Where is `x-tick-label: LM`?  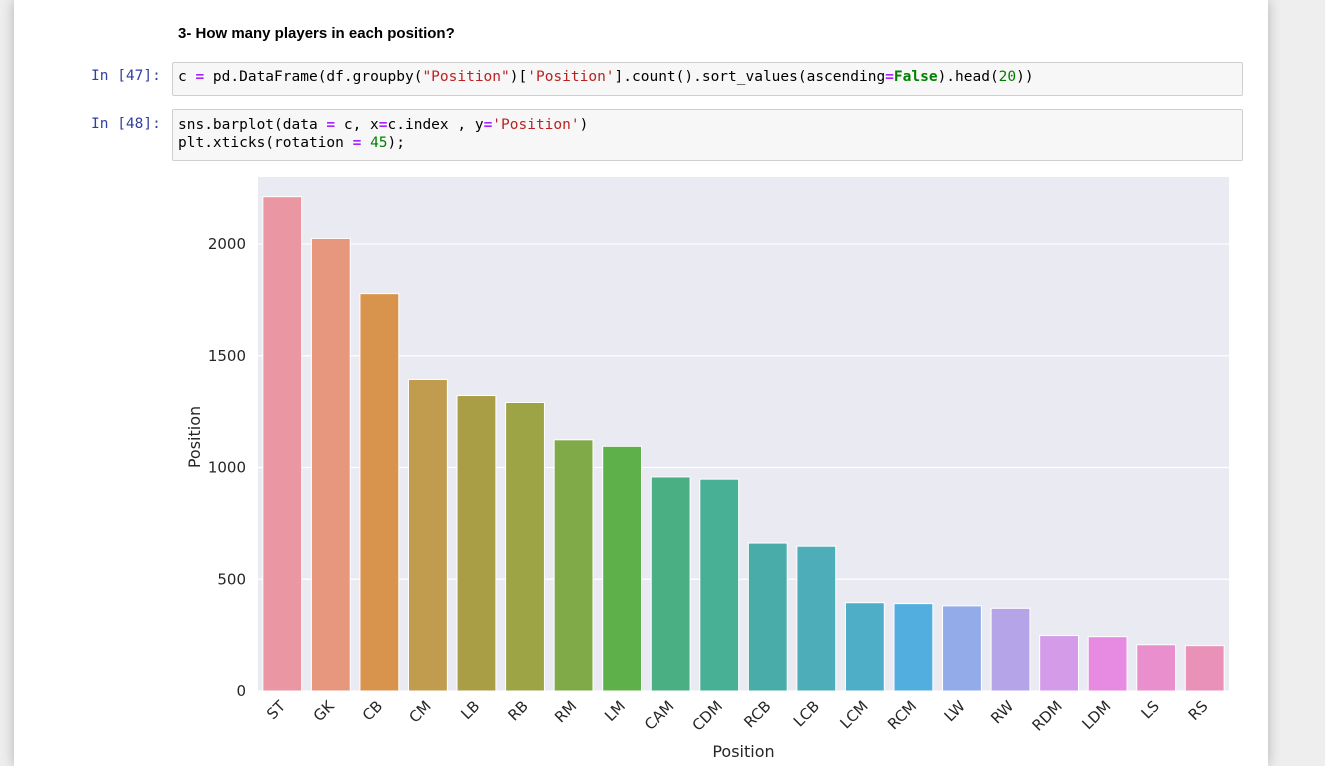
x-tick-label: LM is located at coordinates (615, 711).